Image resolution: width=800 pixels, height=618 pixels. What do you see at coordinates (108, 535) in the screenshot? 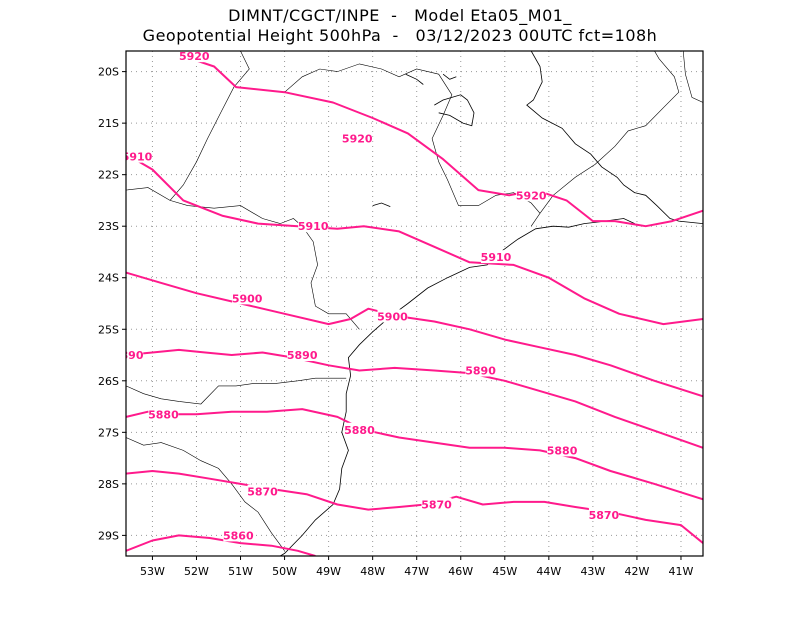
I see `y-tick-label: 29S` at bounding box center [108, 535].